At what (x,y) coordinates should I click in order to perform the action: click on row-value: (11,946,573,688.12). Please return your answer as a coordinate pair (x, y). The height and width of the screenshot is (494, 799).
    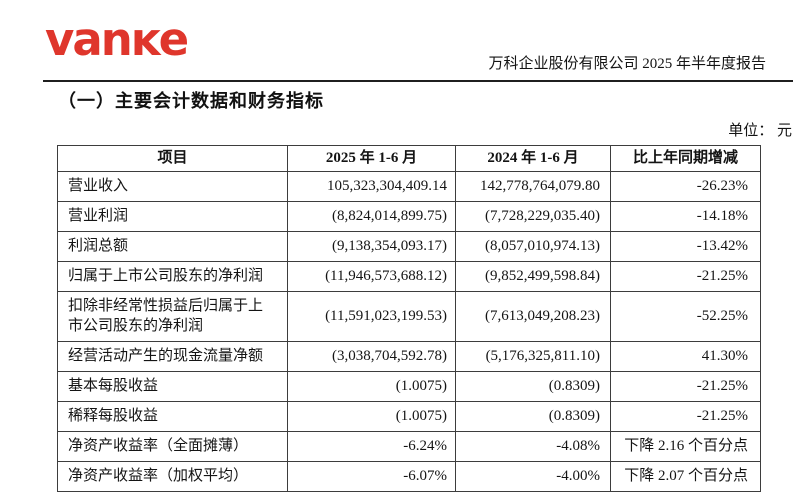
    Looking at the image, I should click on (371, 276).